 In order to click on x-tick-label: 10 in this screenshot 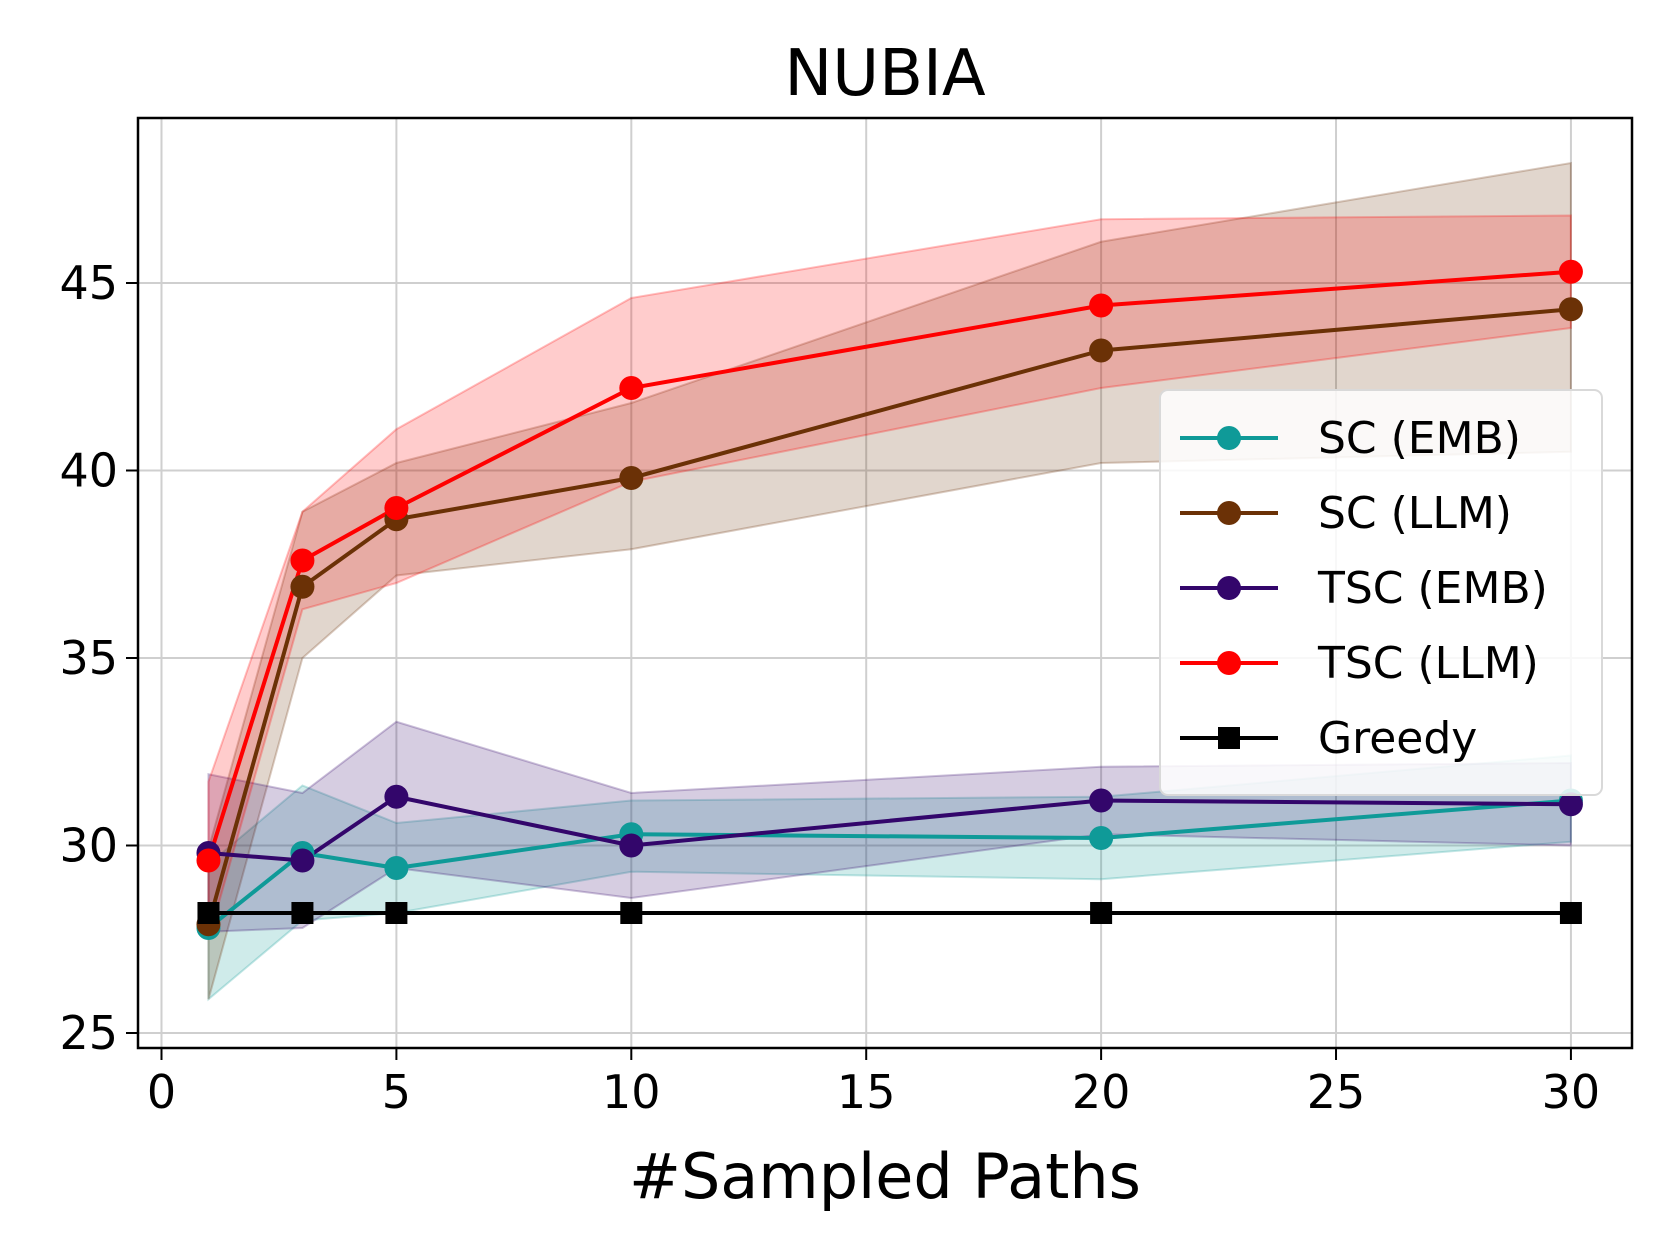, I will do `click(631, 1092)`.